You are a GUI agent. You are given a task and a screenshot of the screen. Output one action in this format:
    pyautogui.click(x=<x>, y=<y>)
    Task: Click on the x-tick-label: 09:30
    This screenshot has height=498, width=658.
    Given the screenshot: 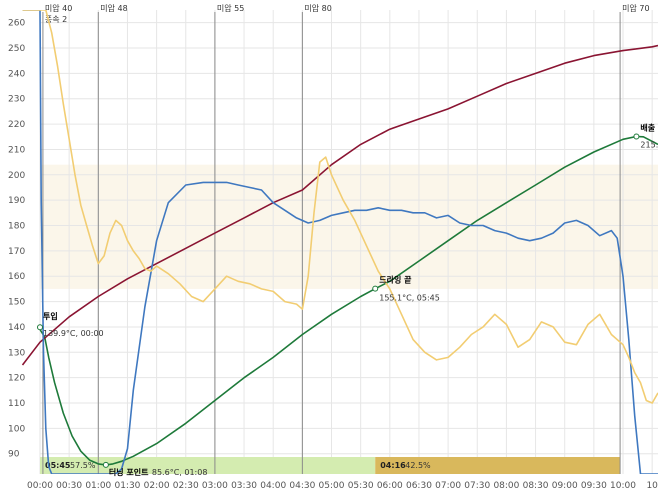 What is the action you would take?
    pyautogui.click(x=594, y=486)
    